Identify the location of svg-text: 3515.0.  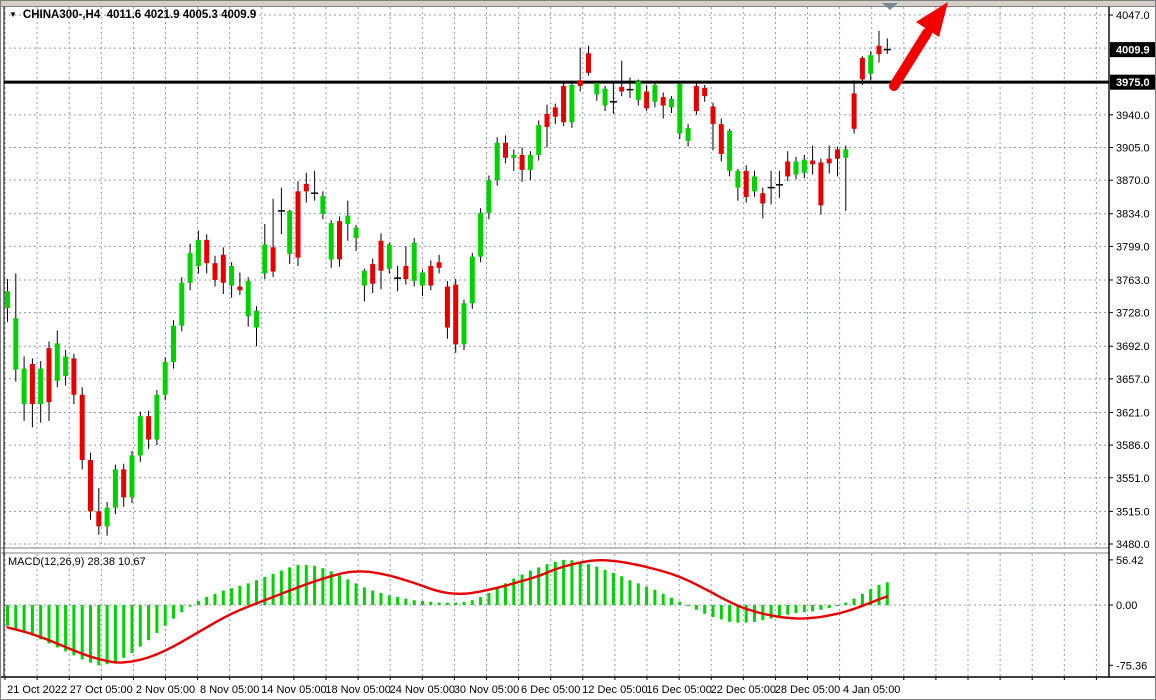
(1133, 512).